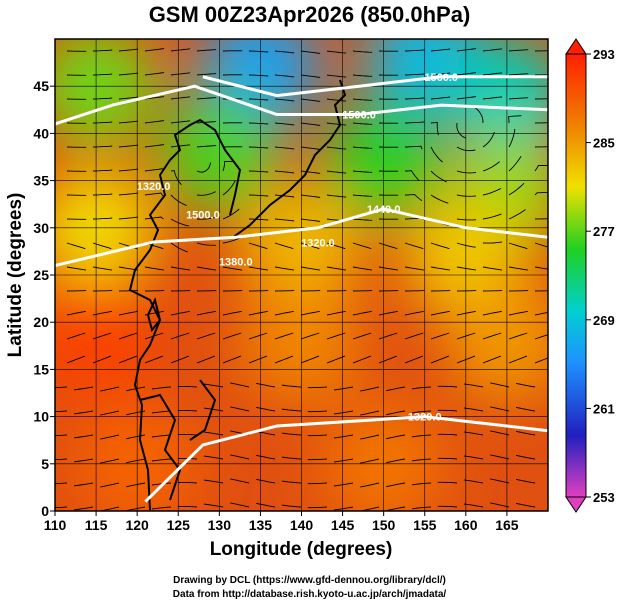  What do you see at coordinates (44, 298) in the screenshot?
I see `y-axis: 0 5 10 15 20 25 30 35 40 45` at bounding box center [44, 298].